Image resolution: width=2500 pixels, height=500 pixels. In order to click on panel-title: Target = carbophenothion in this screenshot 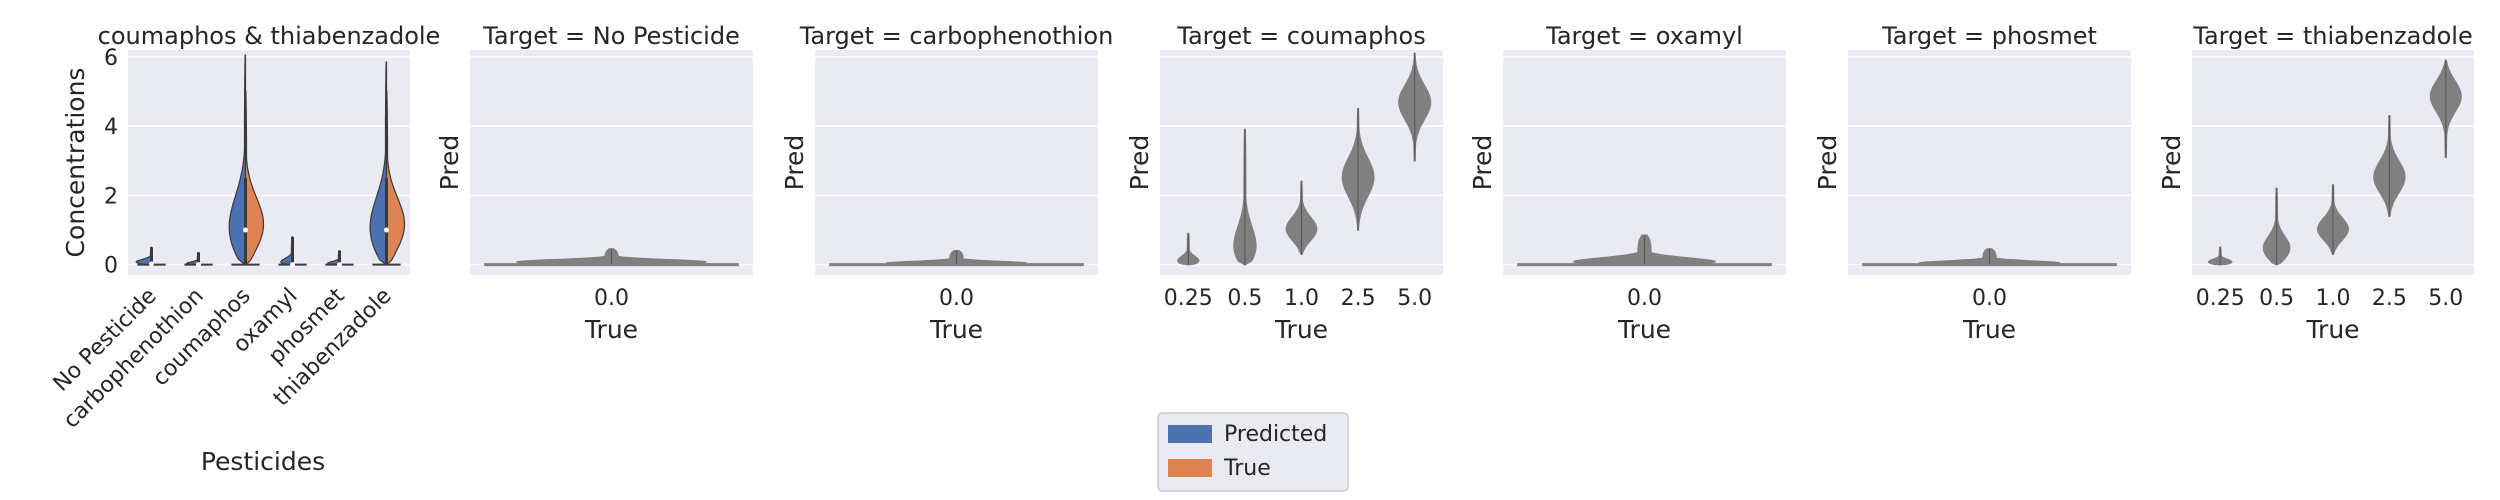, I will do `click(956, 36)`.